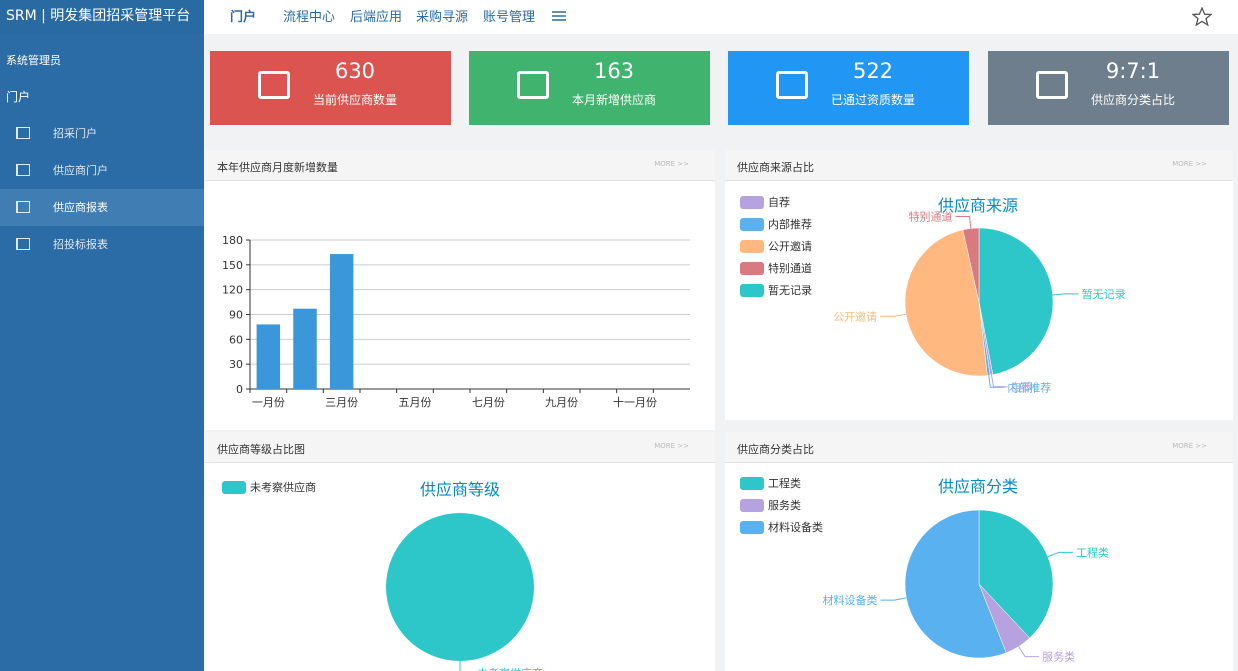 Image resolution: width=1238 pixels, height=671 pixels. I want to click on y-tick-label: 120, so click(232, 290).